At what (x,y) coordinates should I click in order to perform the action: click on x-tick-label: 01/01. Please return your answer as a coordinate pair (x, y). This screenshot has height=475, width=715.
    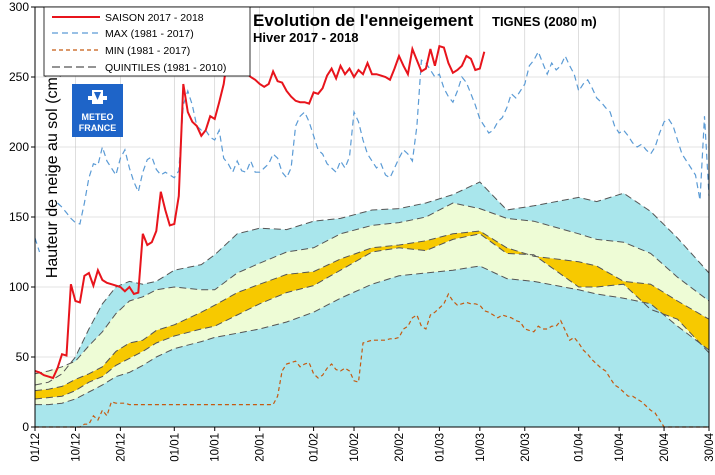
    Looking at the image, I should click on (175, 447).